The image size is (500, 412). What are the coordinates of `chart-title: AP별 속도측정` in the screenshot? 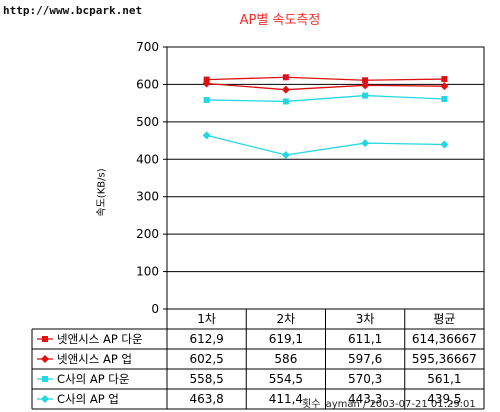 It's located at (280, 20).